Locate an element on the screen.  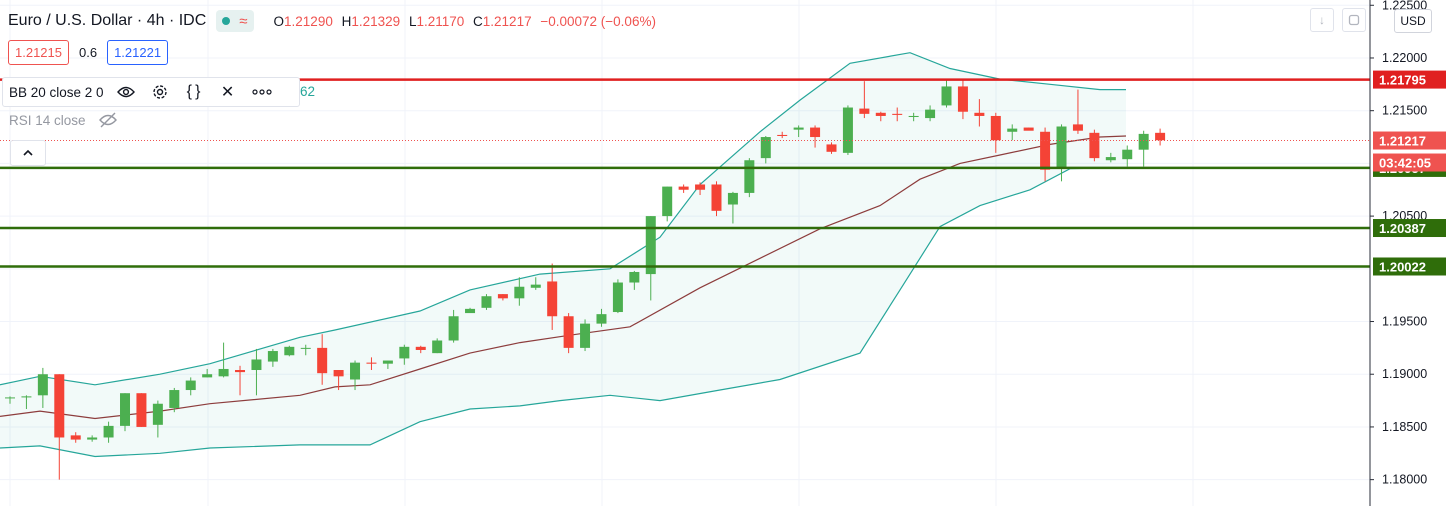
restore-icon is located at coordinates (1354, 20).